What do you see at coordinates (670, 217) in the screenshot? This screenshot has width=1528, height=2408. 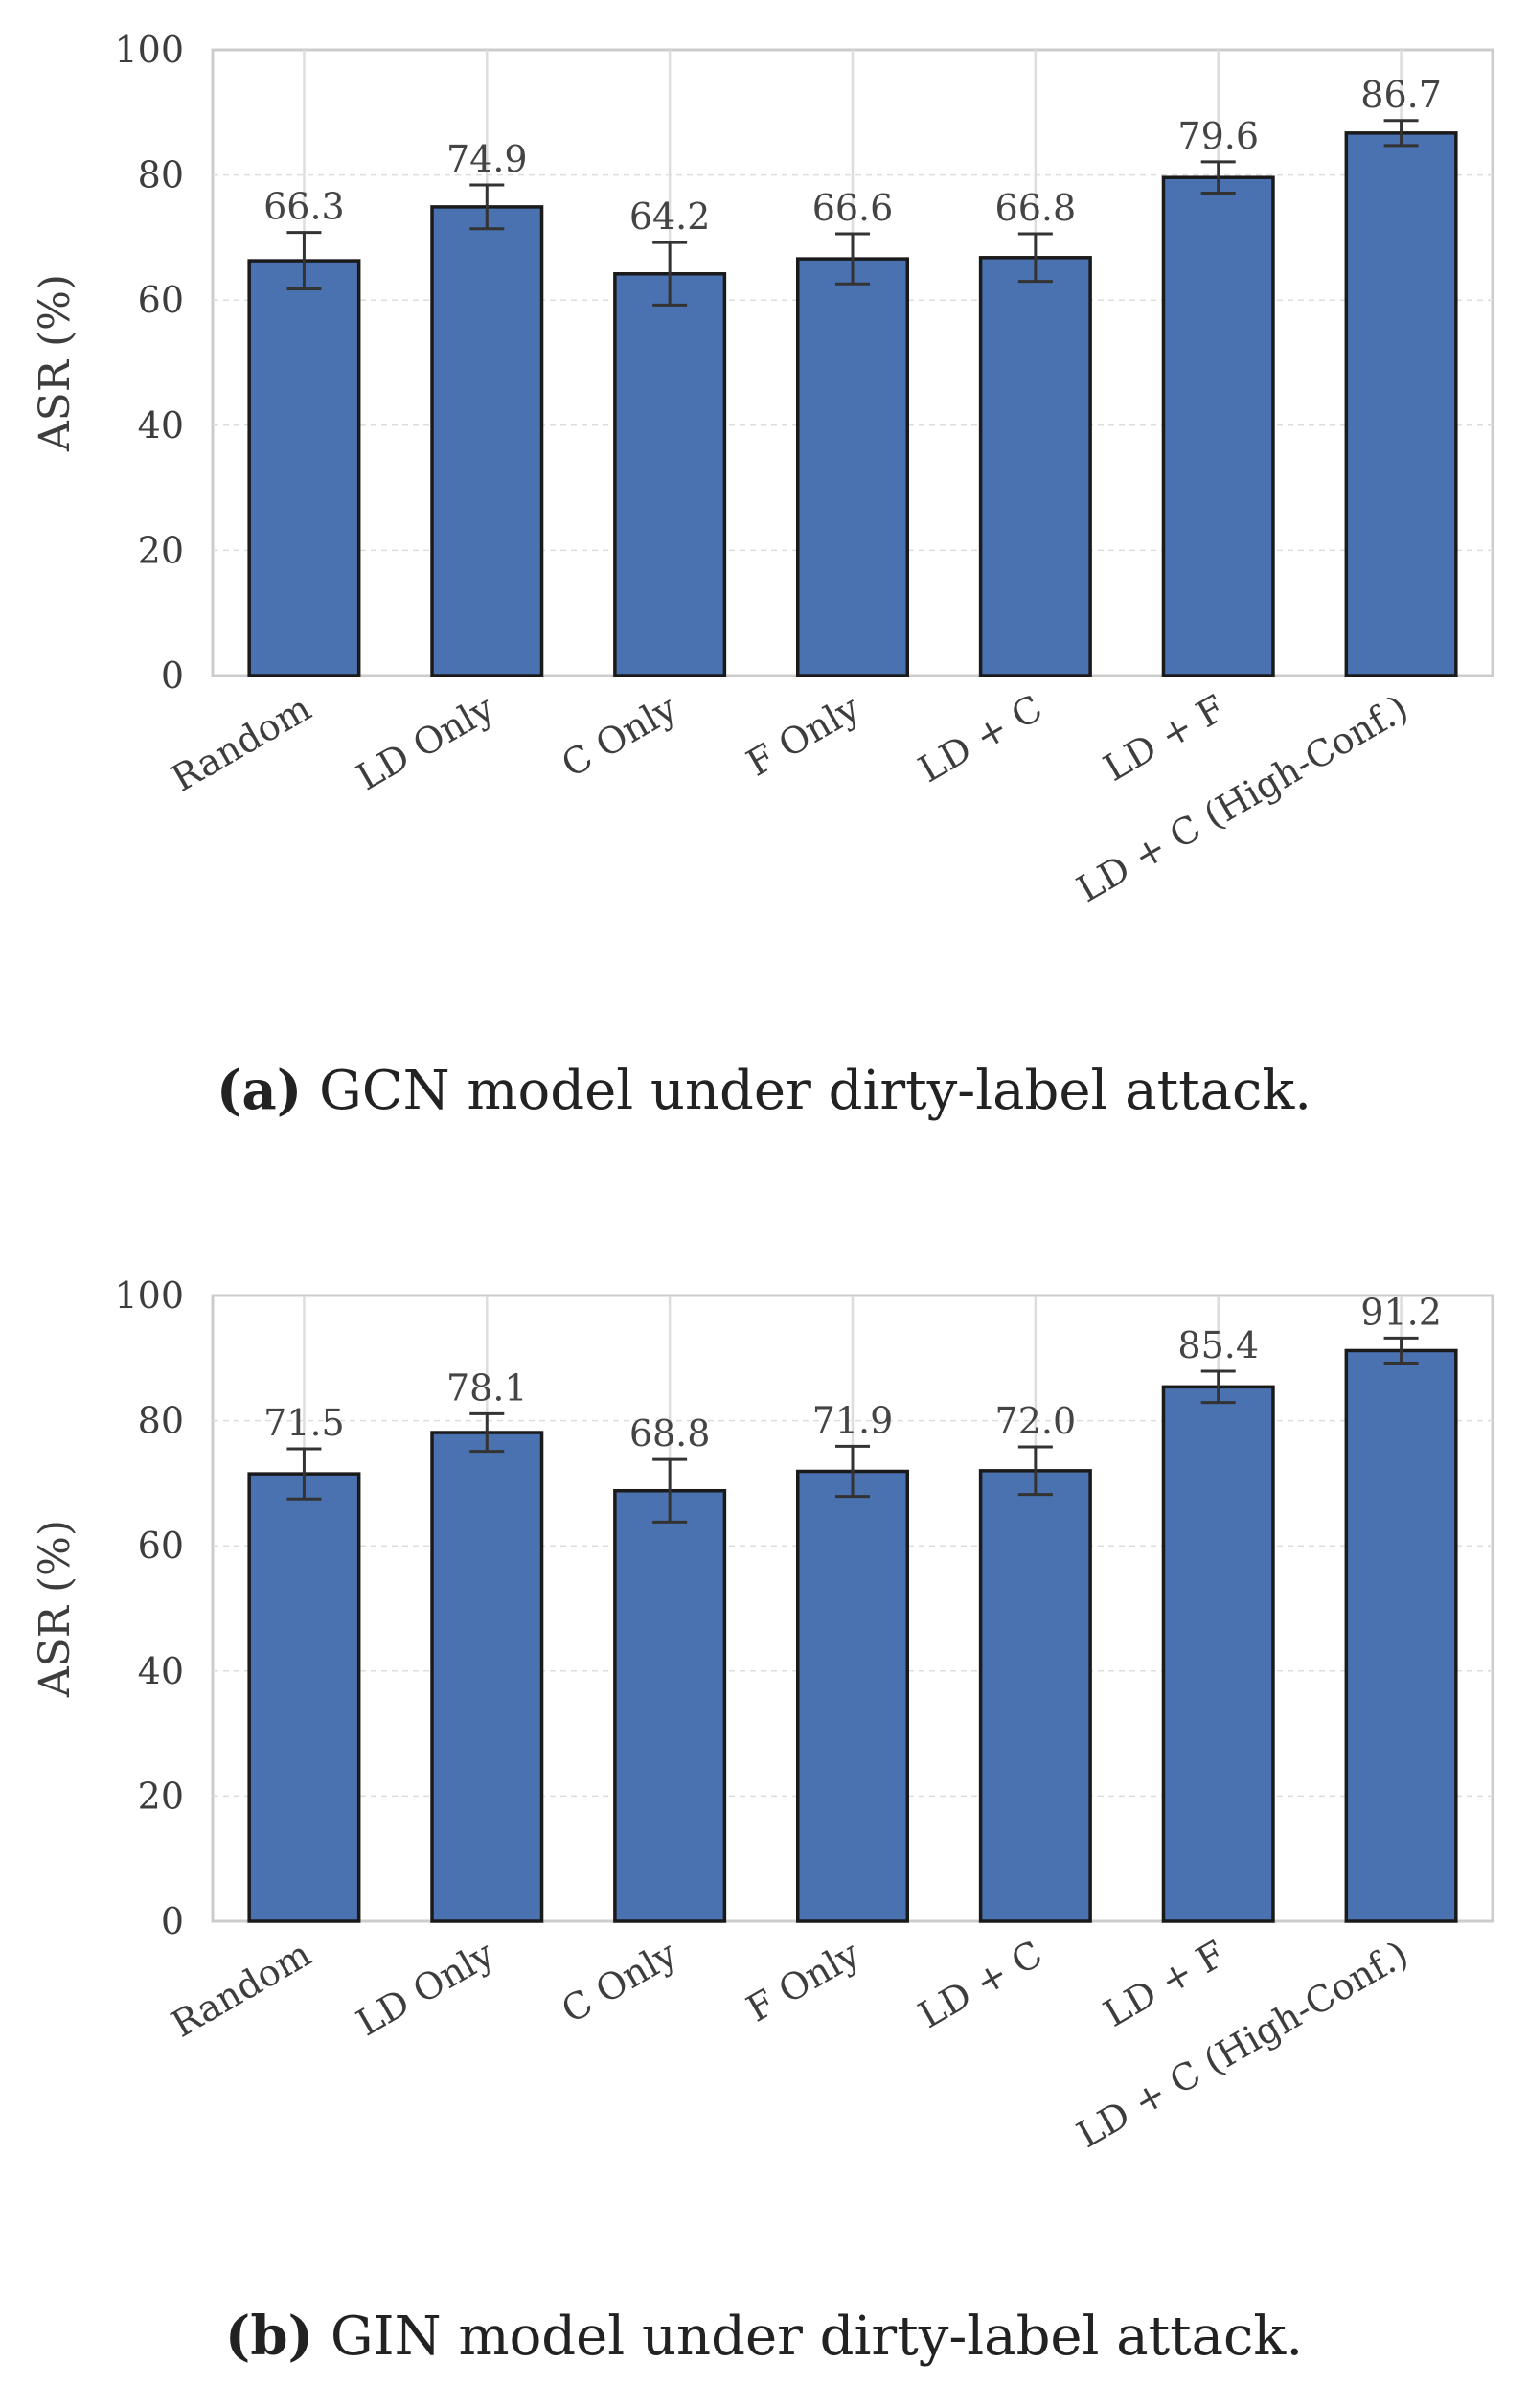 I see `value-label: 64.2` at bounding box center [670, 217].